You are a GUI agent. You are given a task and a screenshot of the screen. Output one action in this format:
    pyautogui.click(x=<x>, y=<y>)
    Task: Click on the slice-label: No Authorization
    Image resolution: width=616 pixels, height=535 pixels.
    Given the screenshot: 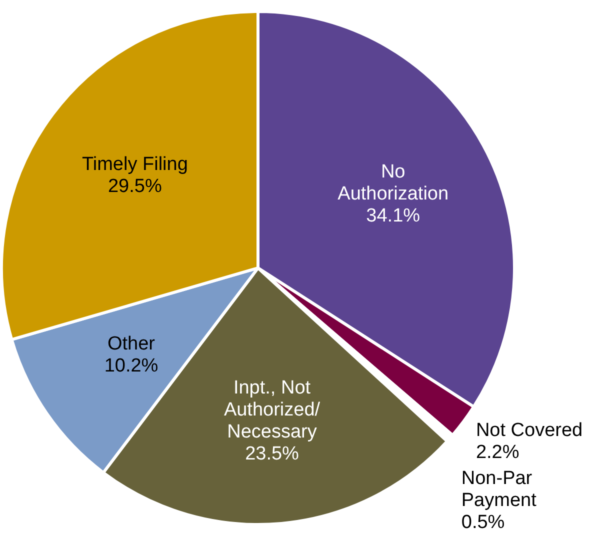 What is the action you would take?
    pyautogui.click(x=393, y=183)
    